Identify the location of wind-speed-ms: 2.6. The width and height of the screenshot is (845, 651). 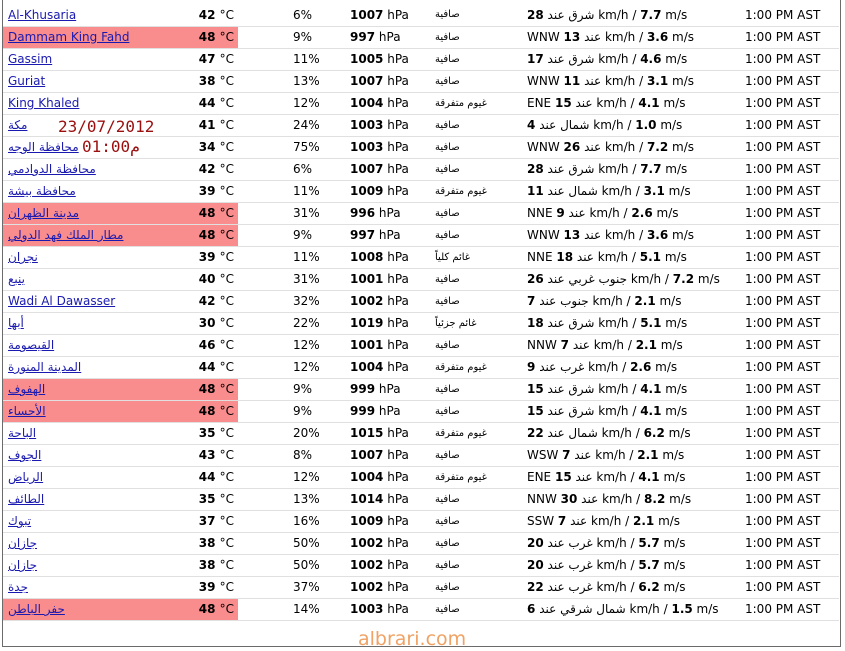
(642, 213).